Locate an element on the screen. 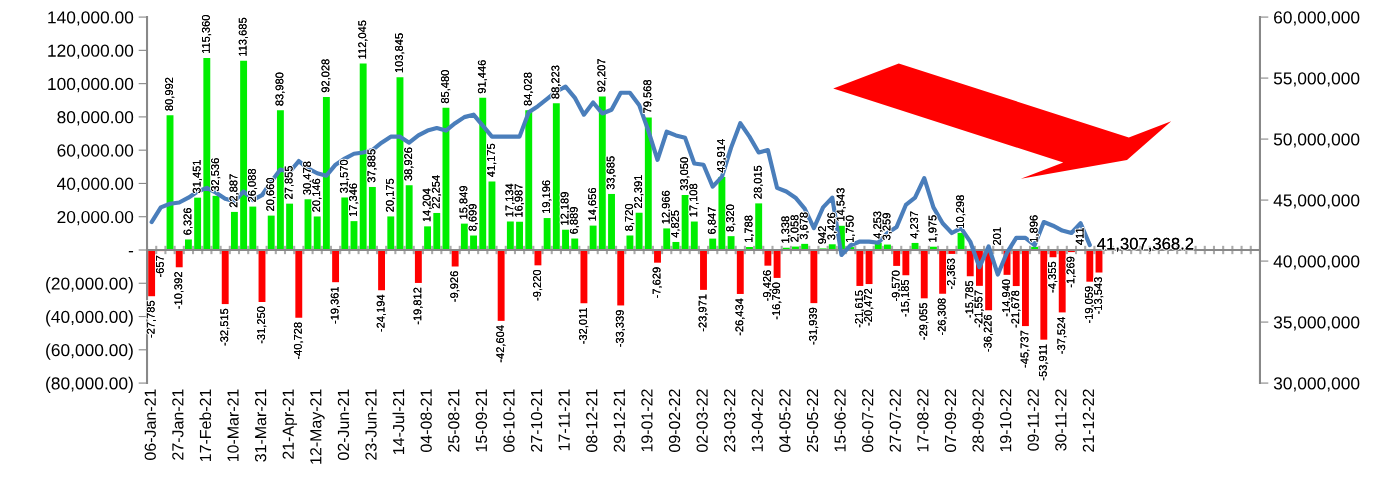 The height and width of the screenshot is (488, 1391). data-label: -7,629 is located at coordinates (657, 282).